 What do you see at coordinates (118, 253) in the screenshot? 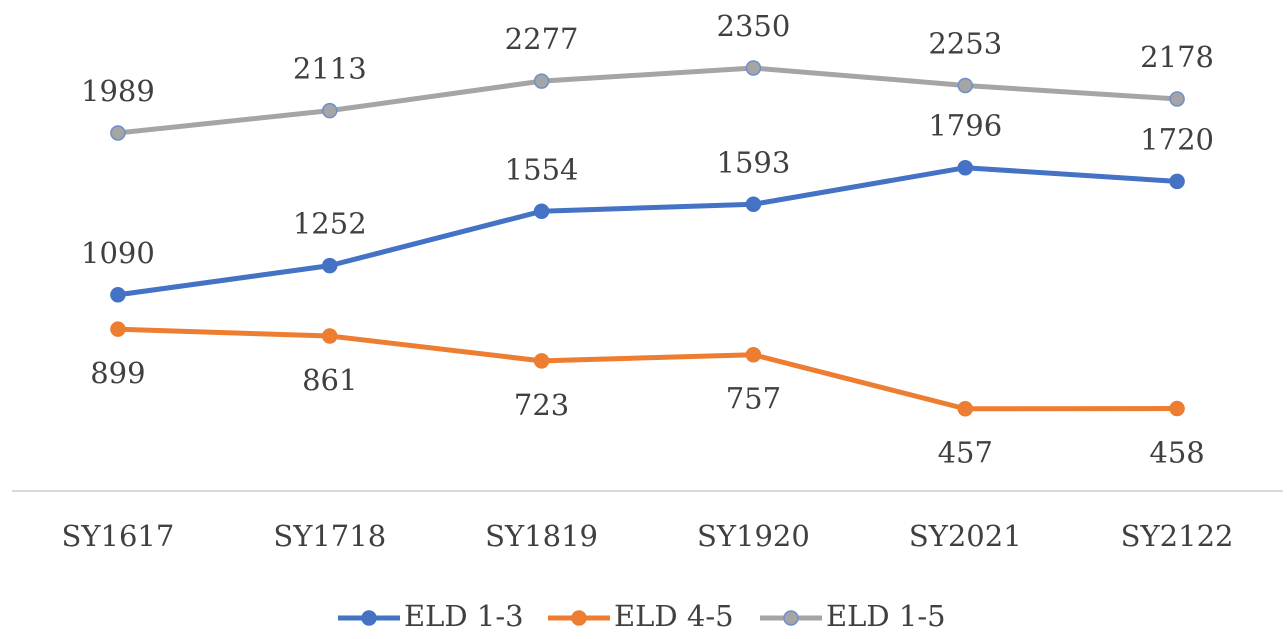
I see `data-label: 1090` at bounding box center [118, 253].